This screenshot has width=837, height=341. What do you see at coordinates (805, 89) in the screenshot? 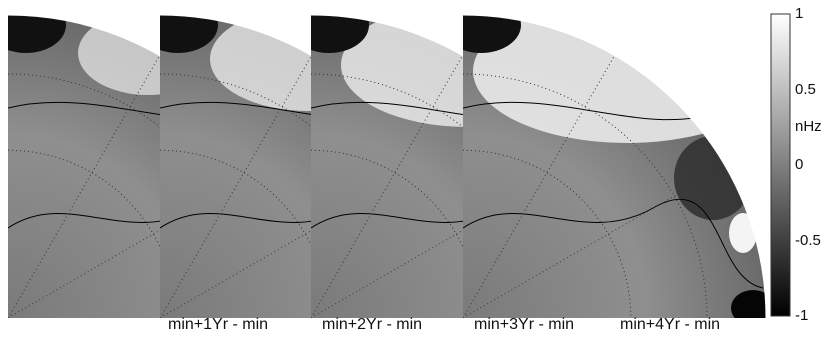
I see `colorbar-tick-label: 0.5` at bounding box center [805, 89].